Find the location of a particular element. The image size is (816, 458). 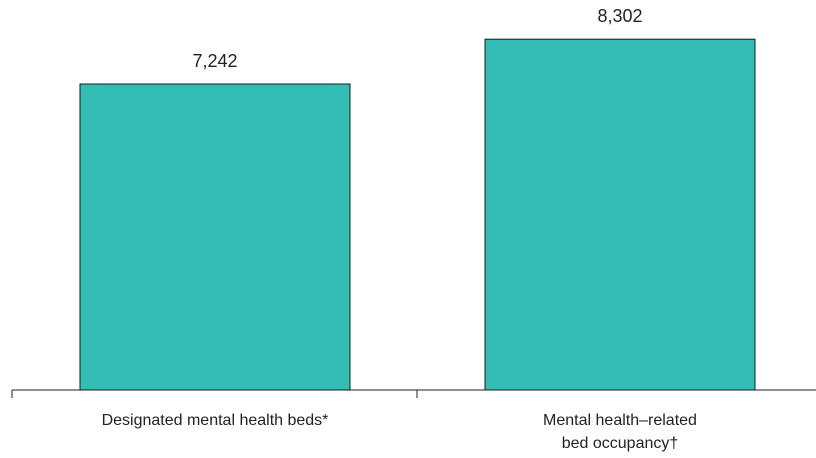

x-axis is located at coordinates (413, 393).